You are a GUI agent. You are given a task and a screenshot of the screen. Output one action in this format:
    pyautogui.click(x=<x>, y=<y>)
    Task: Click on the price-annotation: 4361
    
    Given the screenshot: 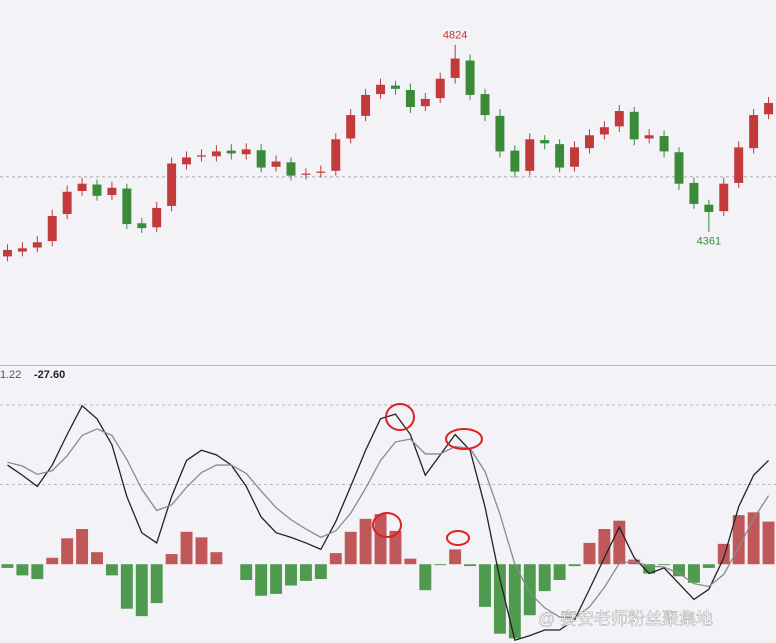 What is the action you would take?
    pyautogui.click(x=709, y=242)
    